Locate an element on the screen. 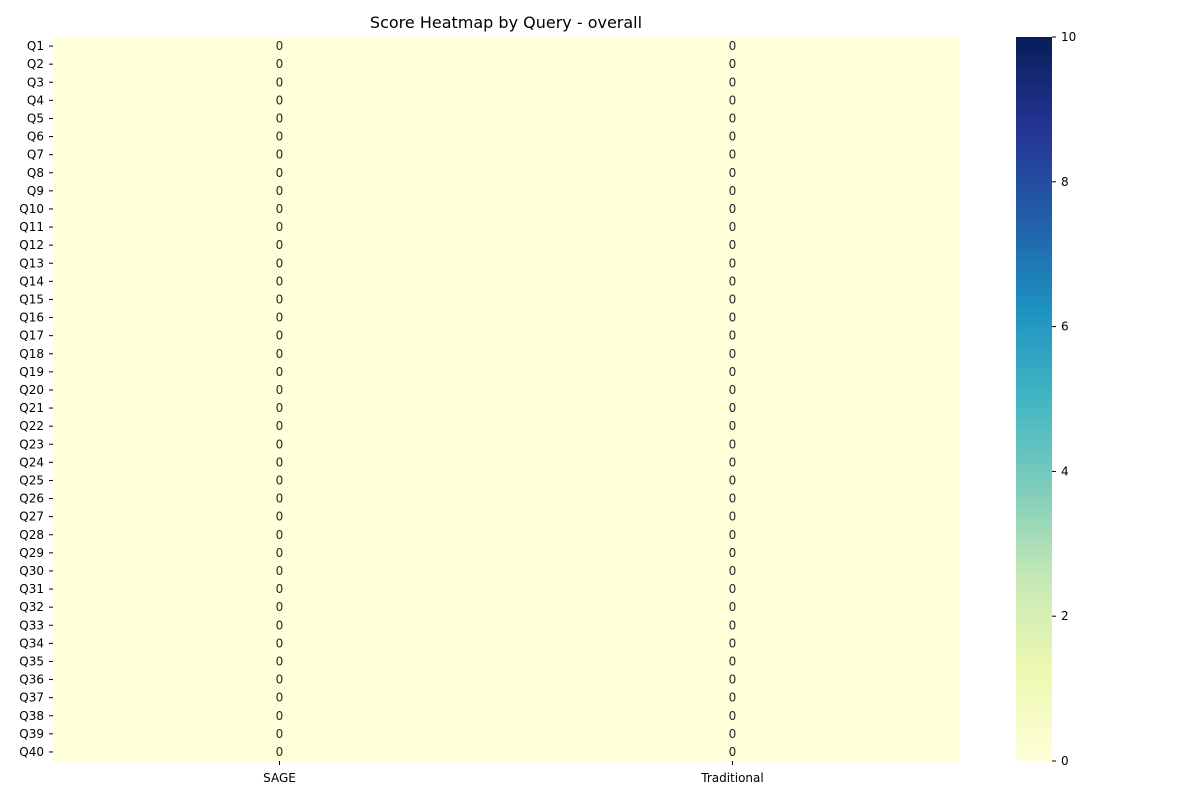 The image size is (1200, 800). y-tick-label: Q16 is located at coordinates (31, 318).